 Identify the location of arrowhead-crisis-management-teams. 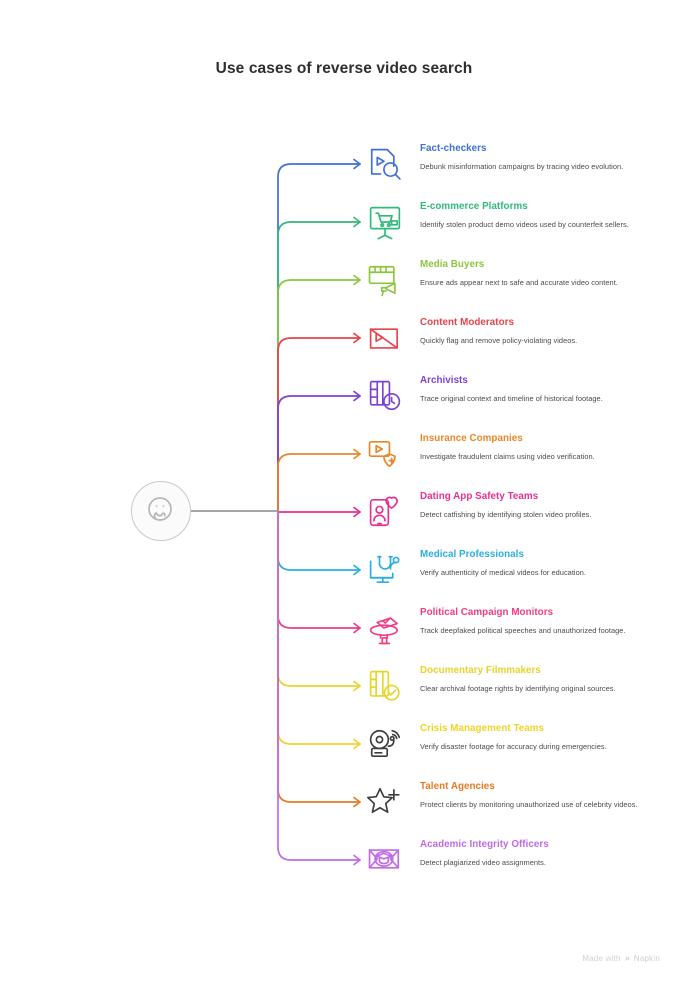
(357, 744).